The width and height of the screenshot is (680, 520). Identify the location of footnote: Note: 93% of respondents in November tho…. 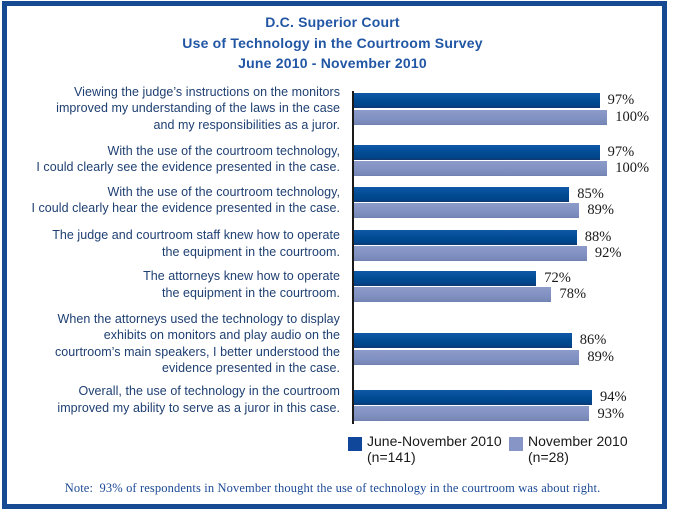
(332, 488).